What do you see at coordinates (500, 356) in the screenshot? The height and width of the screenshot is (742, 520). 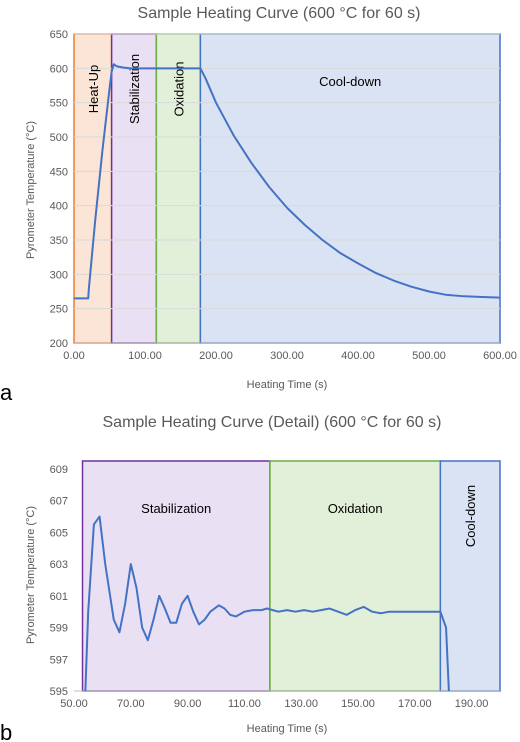 I see `x-tick-label: 600.00` at bounding box center [500, 356].